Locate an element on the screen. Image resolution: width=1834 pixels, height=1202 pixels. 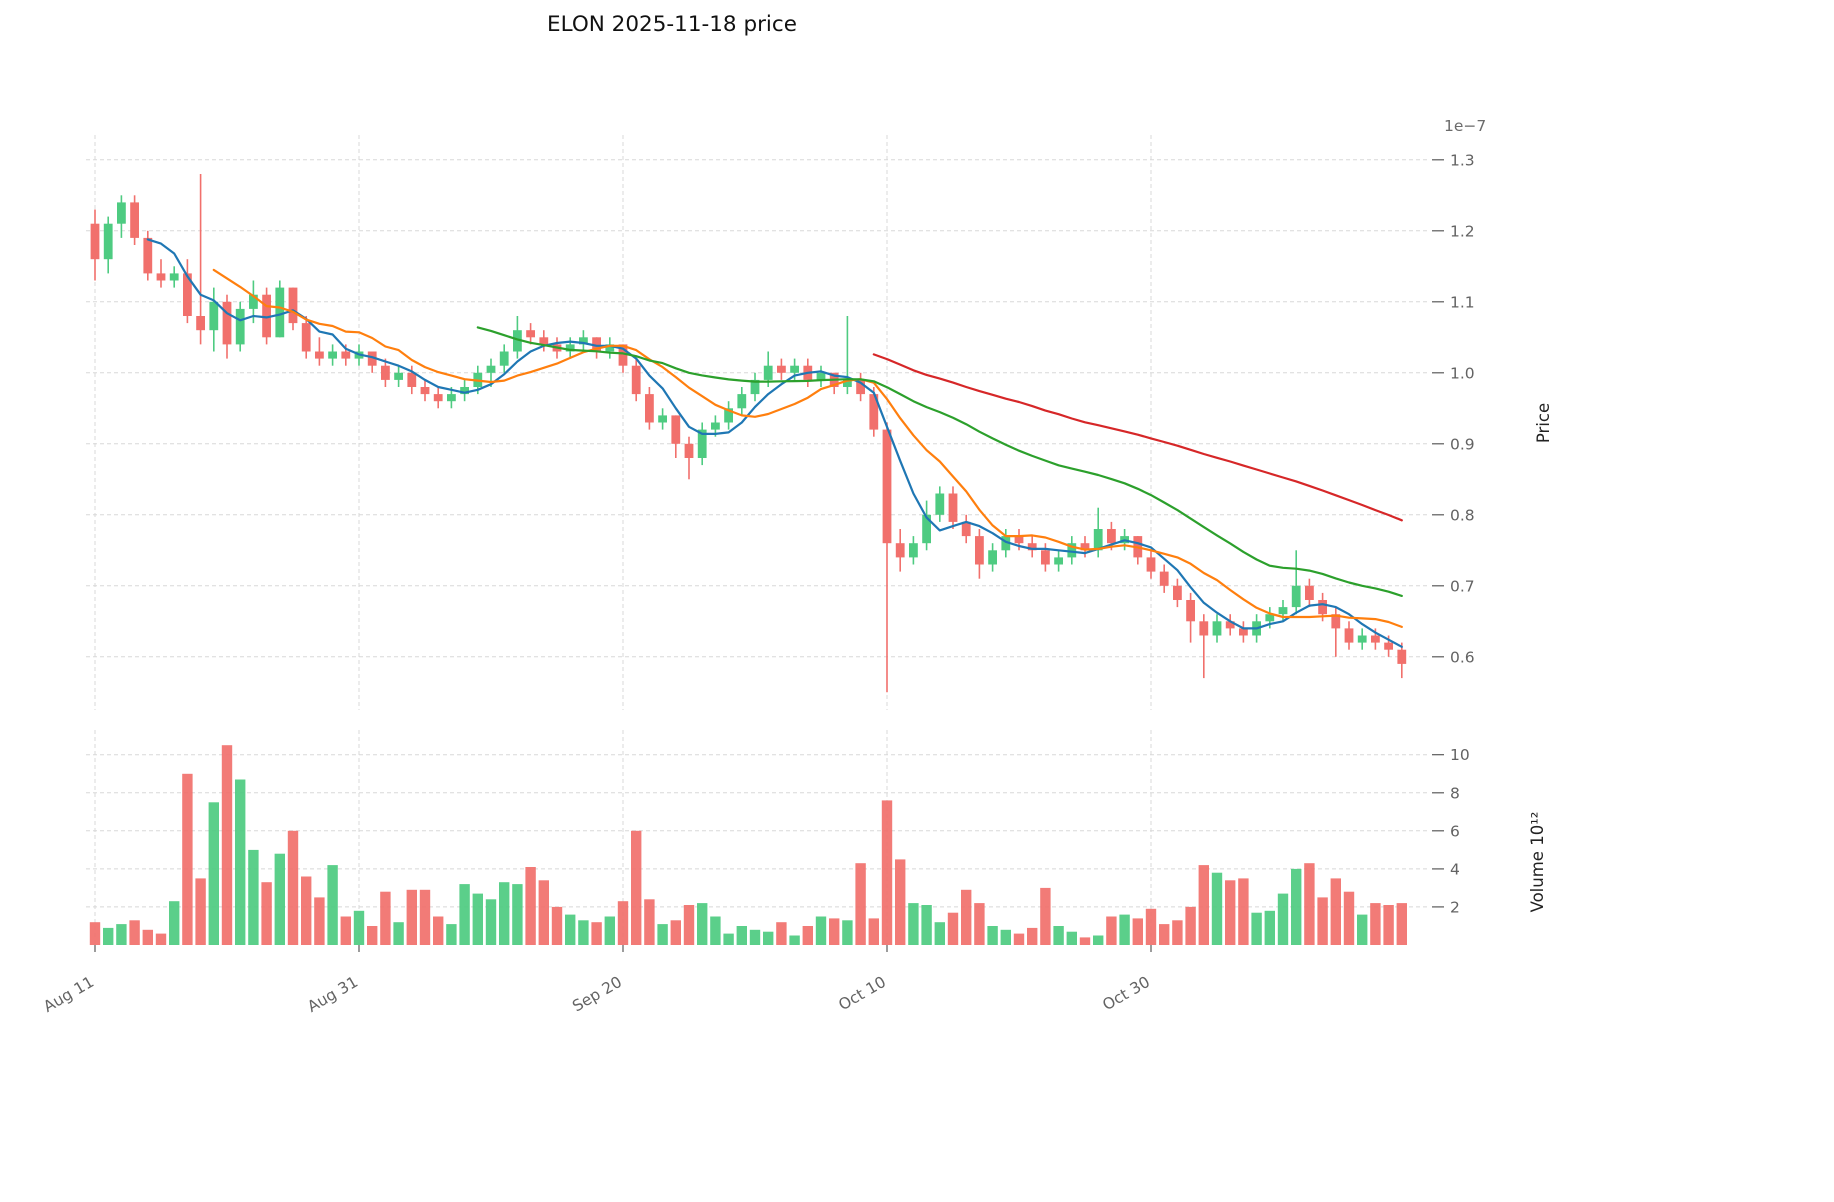
x-axis-tick-labels: Aug 11 Aug 31 Sep 20 Oct 10 Oct 30 is located at coordinates (596, 994).